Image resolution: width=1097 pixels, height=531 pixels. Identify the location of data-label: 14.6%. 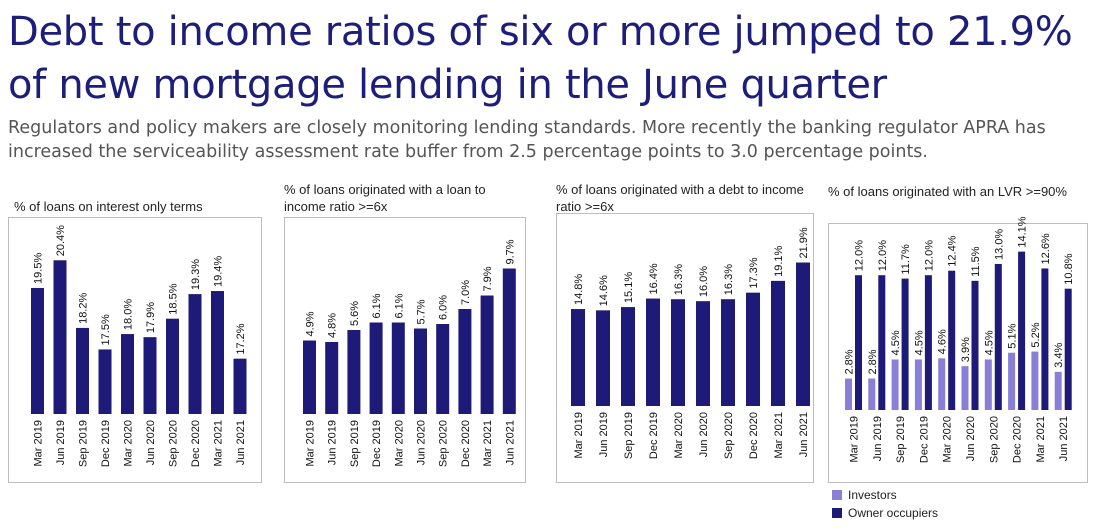
(604, 290).